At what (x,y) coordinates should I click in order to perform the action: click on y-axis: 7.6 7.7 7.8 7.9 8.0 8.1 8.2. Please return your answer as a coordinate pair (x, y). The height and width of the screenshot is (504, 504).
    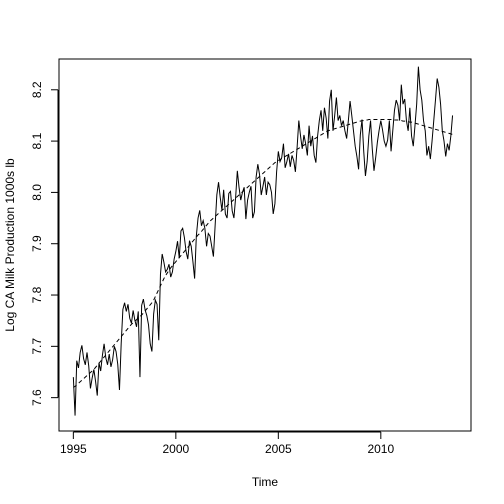
    Looking at the image, I should click on (44, 243).